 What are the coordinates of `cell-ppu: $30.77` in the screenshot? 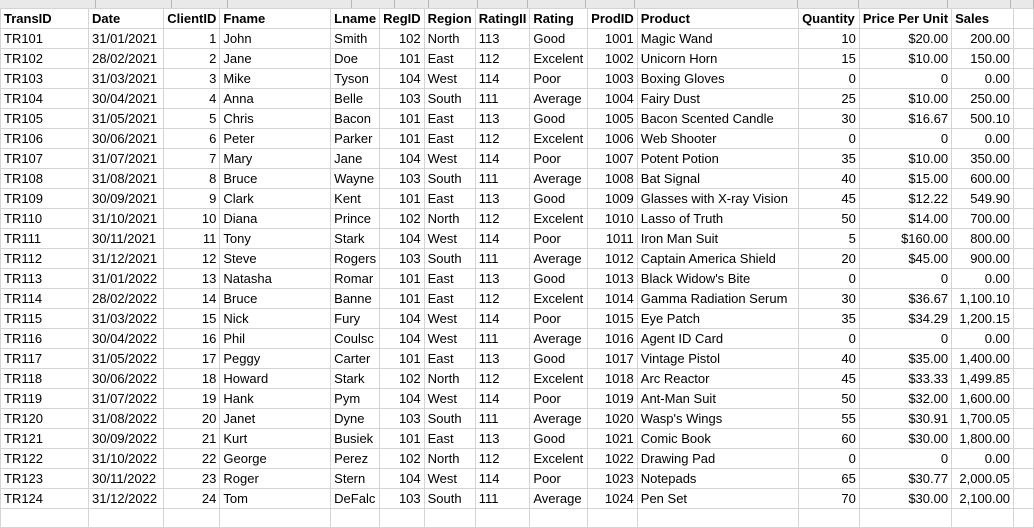 It's located at (905, 478).